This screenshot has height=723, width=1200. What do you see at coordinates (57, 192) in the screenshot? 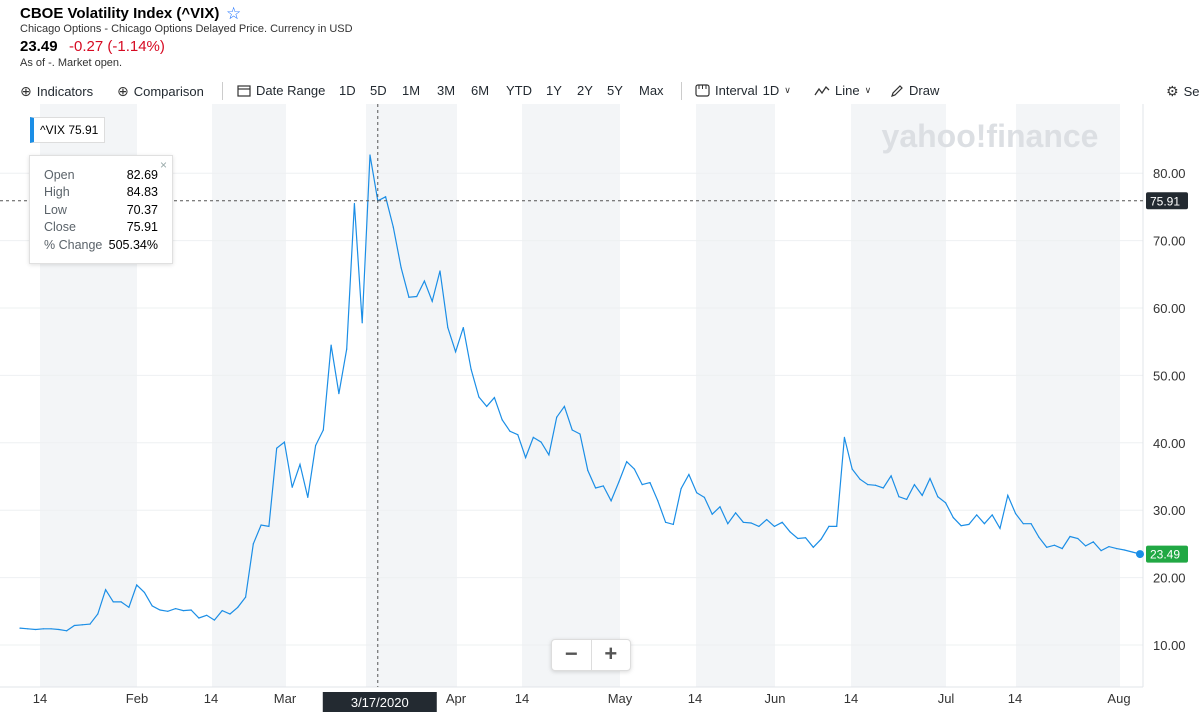
I see `ohlc-label: High` at bounding box center [57, 192].